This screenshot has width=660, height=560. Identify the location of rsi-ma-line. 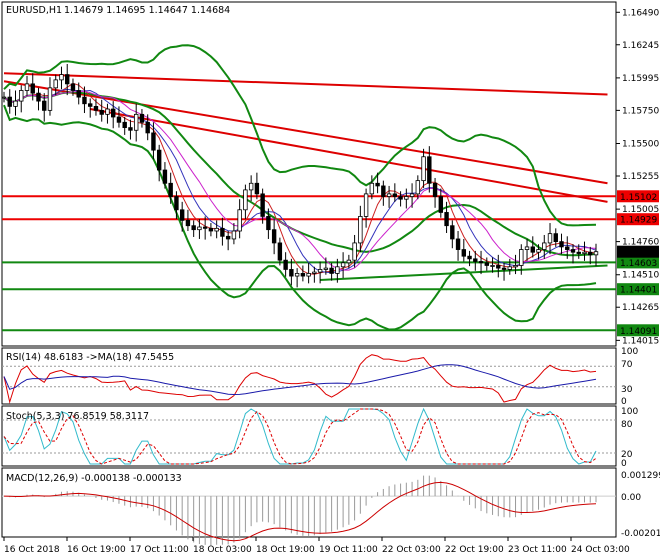
(300, 380).